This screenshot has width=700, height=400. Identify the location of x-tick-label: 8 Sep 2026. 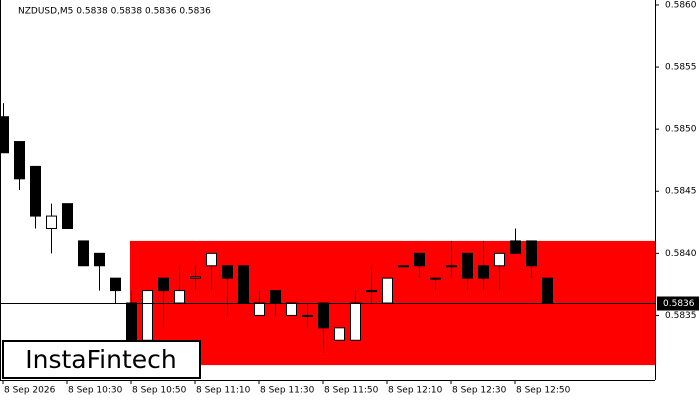
(30, 391).